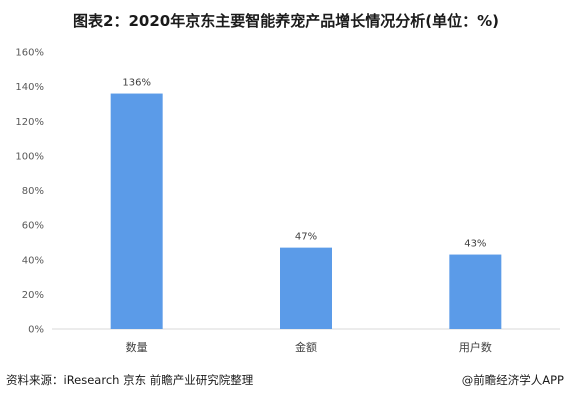 The width and height of the screenshot is (572, 400). Describe the element at coordinates (137, 347) in the screenshot. I see `category-label: 数量` at that location.